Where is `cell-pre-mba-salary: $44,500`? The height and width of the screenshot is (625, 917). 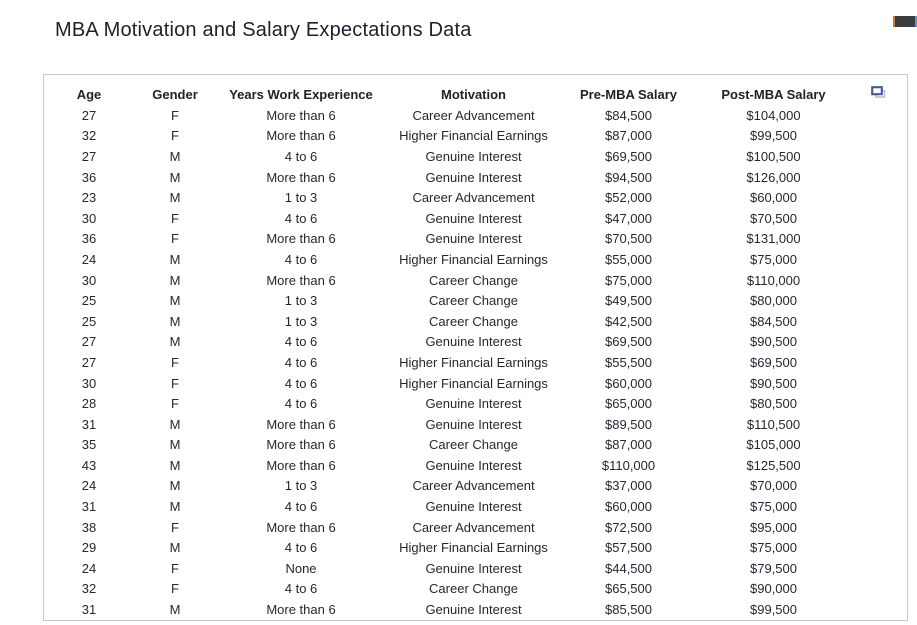 cell-pre-mba-salary: $44,500 is located at coordinates (628, 568).